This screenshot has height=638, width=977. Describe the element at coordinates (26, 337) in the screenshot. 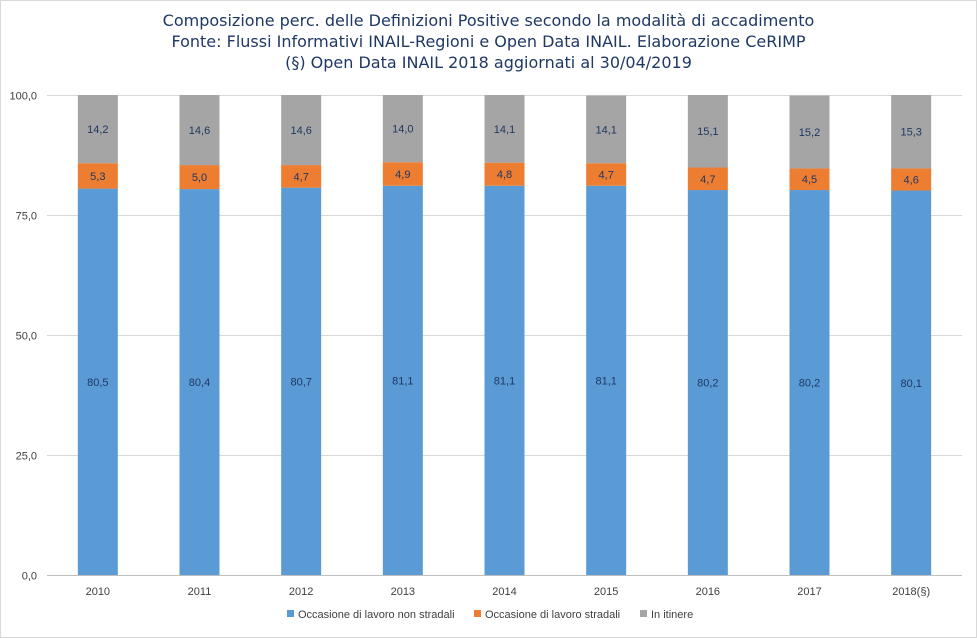

I see `y-tick-label: 50,0` at that location.